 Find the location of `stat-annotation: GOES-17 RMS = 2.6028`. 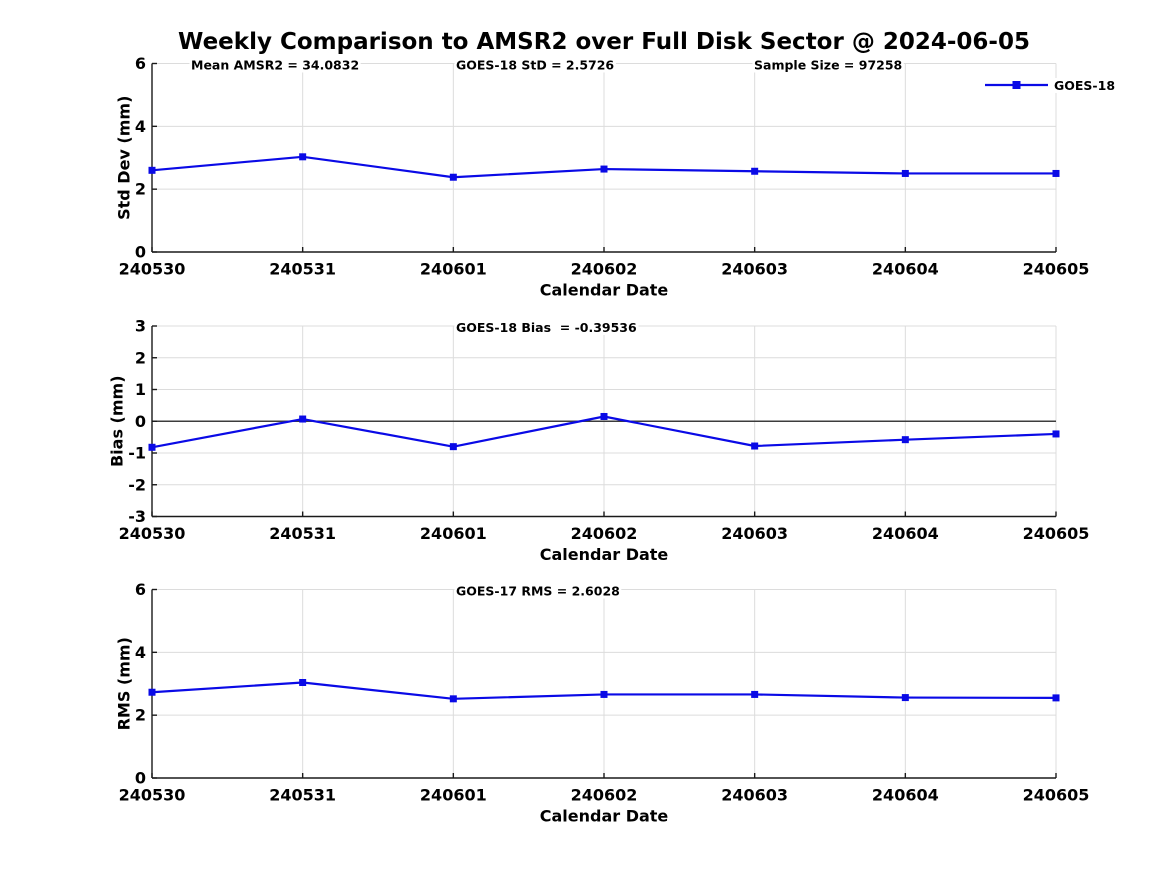

stat-annotation: GOES-17 RMS = 2.6028 is located at coordinates (538, 591).